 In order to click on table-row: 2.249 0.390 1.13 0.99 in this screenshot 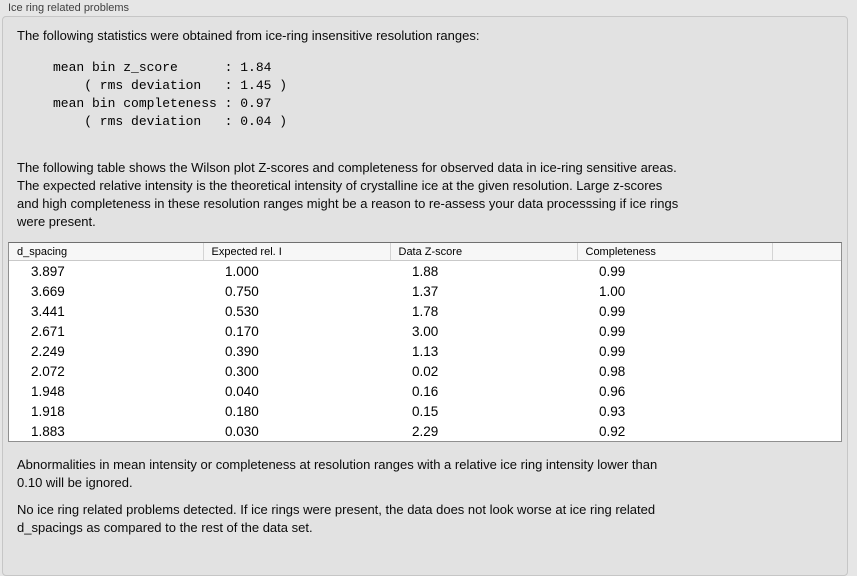, I will do `click(425, 351)`.